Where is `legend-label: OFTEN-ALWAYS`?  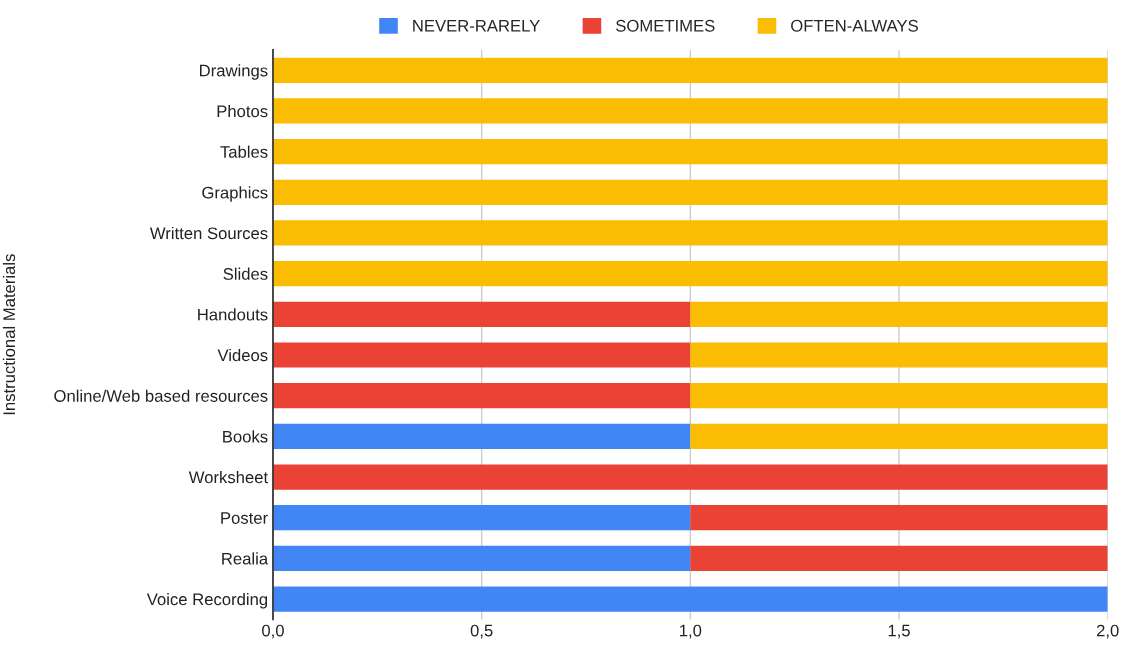 legend-label: OFTEN-ALWAYS is located at coordinates (854, 25).